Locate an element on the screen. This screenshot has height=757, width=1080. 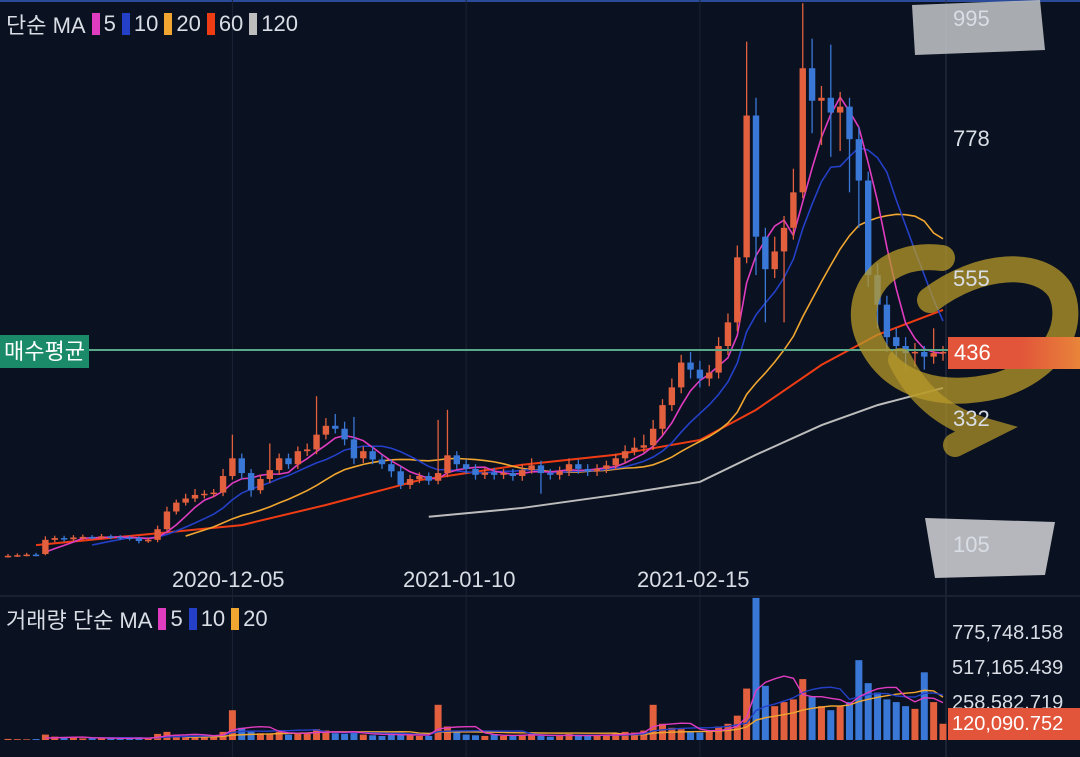
date-tick: 2021-02-15 is located at coordinates (693, 579).